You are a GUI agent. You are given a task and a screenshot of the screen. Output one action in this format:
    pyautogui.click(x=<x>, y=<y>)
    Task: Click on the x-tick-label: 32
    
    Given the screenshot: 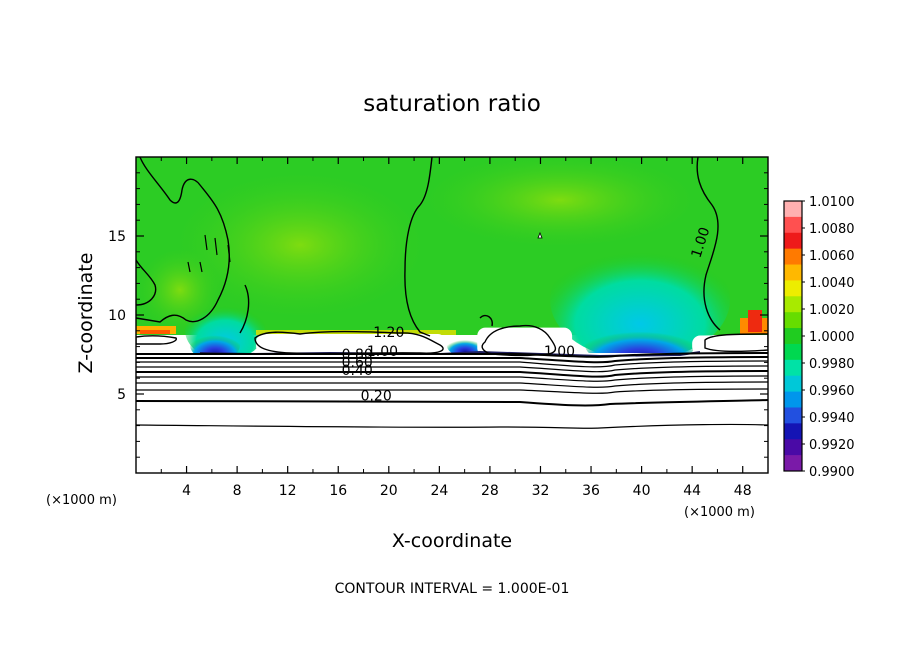 What is the action you would take?
    pyautogui.click(x=541, y=491)
    